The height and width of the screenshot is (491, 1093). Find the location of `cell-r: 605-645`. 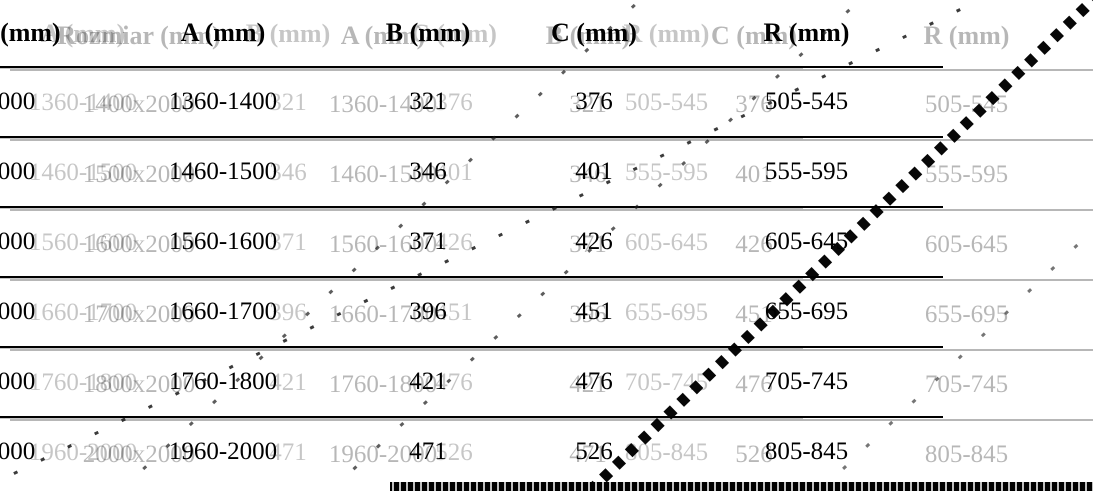

cell-r: 605-645 is located at coordinates (806, 241).